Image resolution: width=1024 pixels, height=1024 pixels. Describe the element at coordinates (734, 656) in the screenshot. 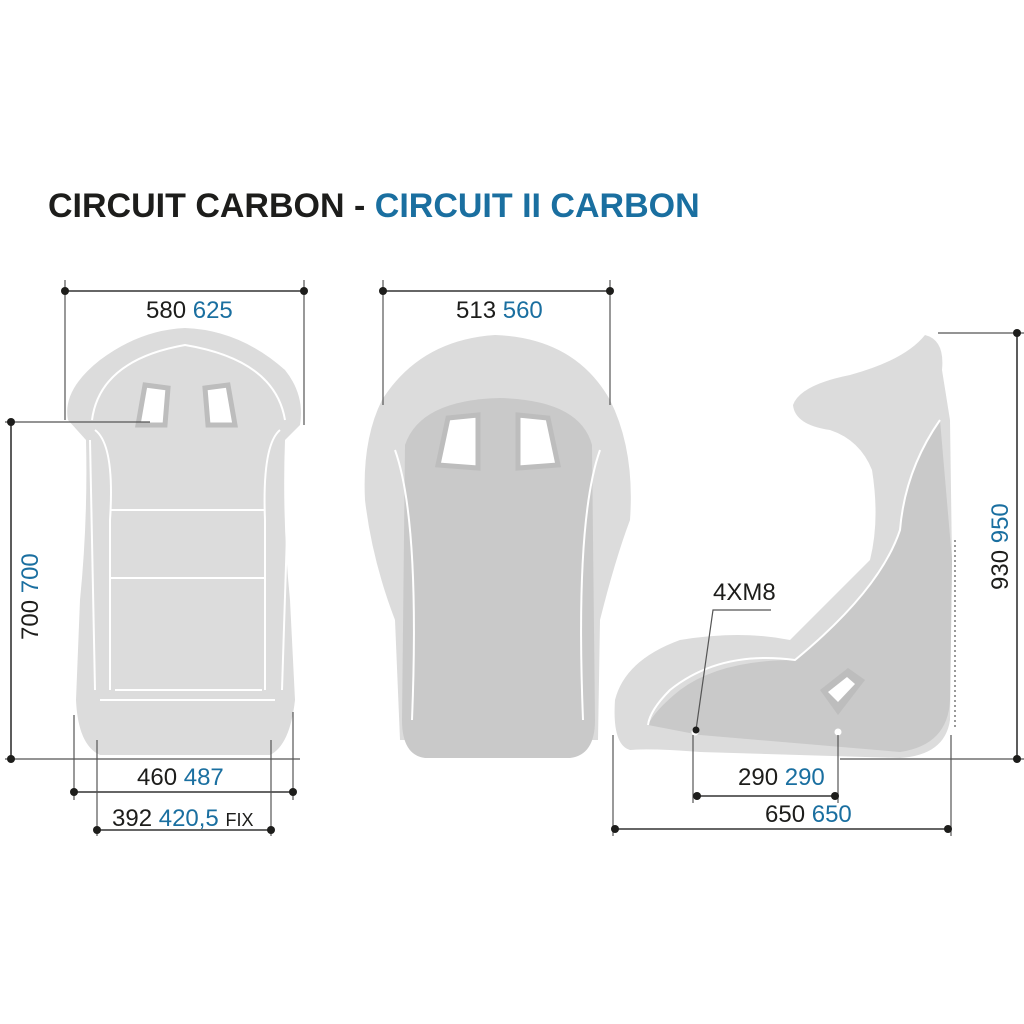

I see `side-bolts-callout: 4XM8` at that location.